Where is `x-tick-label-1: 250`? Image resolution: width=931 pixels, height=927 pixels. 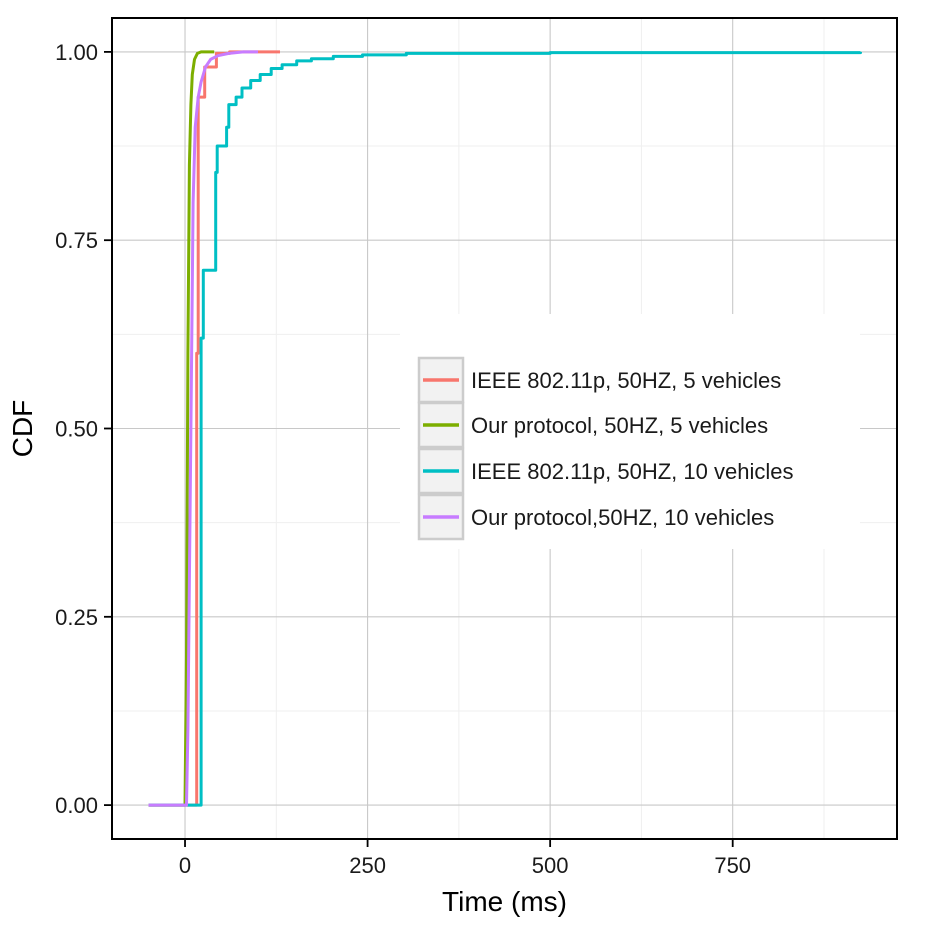 x-tick-label-1: 250 is located at coordinates (367, 865).